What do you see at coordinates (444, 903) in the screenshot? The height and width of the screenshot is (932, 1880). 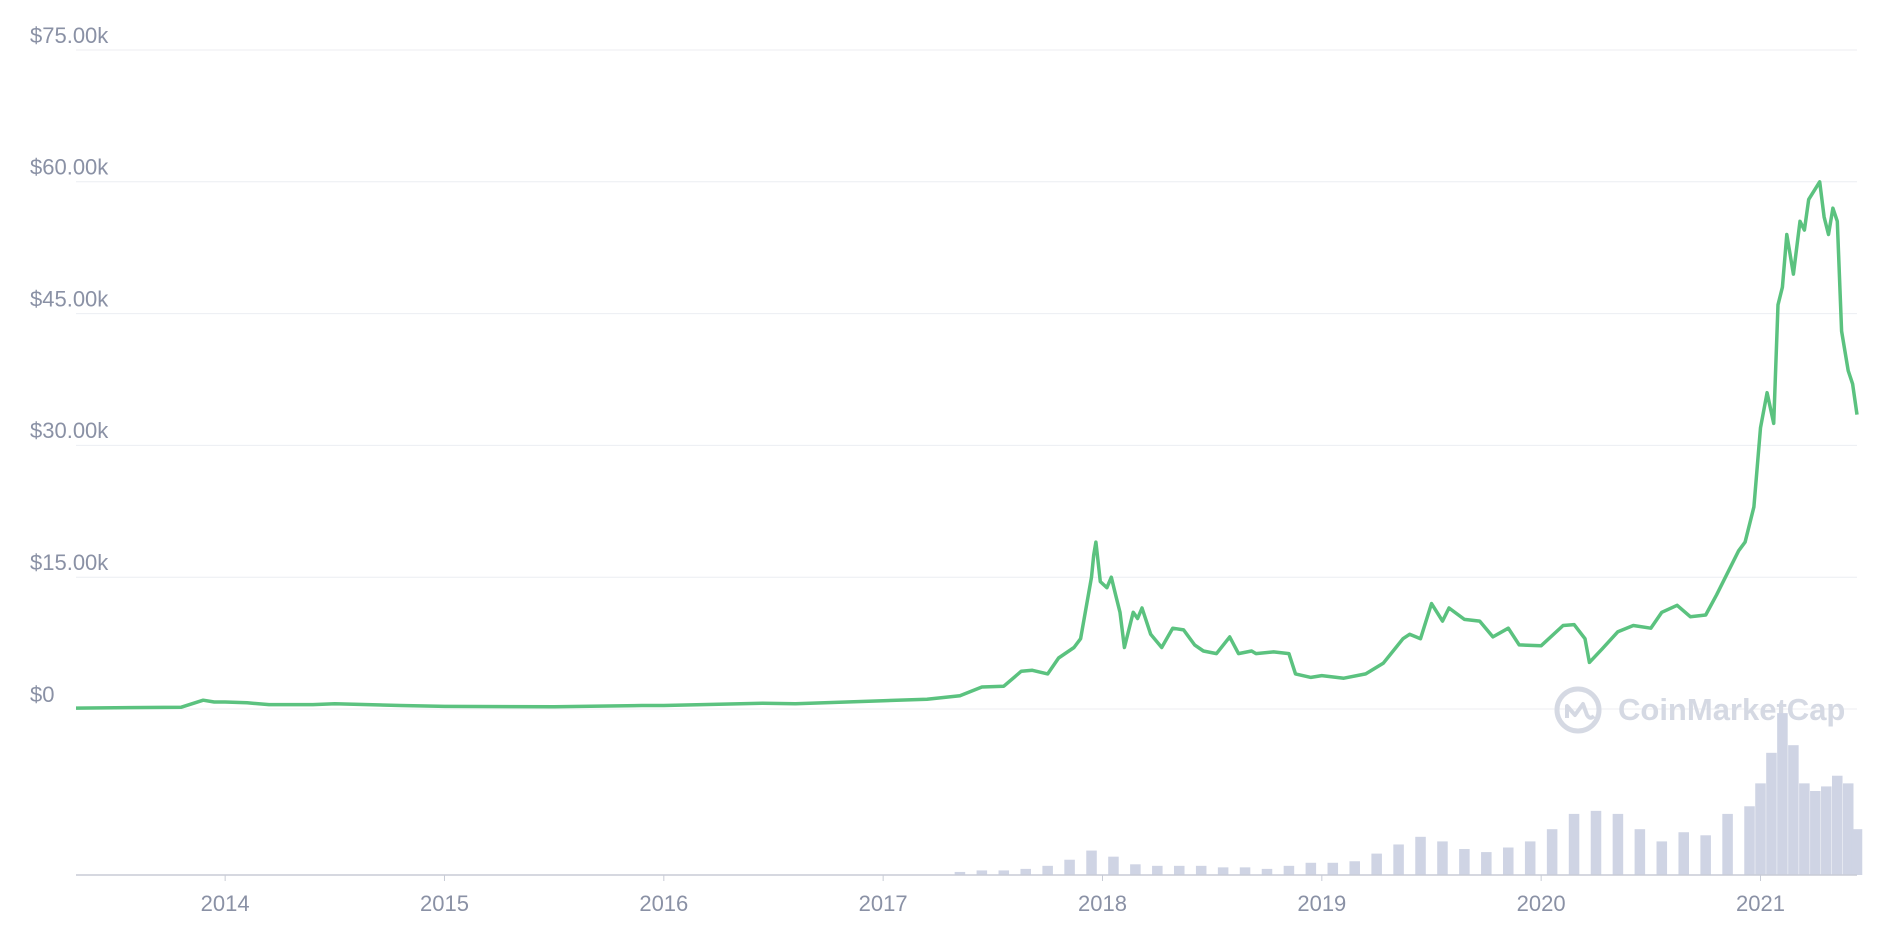 I see `x-tick-label: 2015` at bounding box center [444, 903].